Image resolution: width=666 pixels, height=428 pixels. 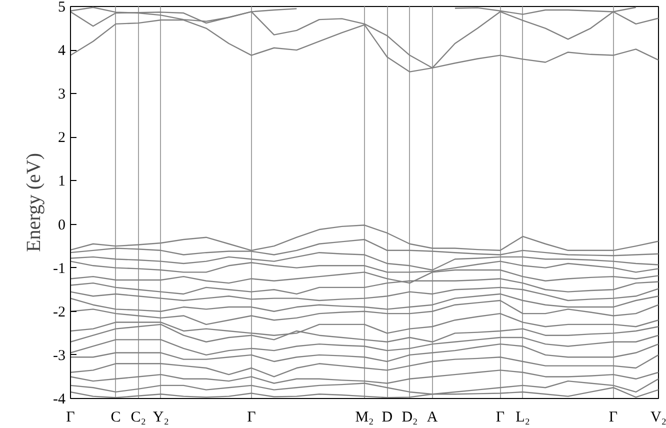 What do you see at coordinates (523, 418) in the screenshot?
I see `x-tick-label: L₂` at bounding box center [523, 418].